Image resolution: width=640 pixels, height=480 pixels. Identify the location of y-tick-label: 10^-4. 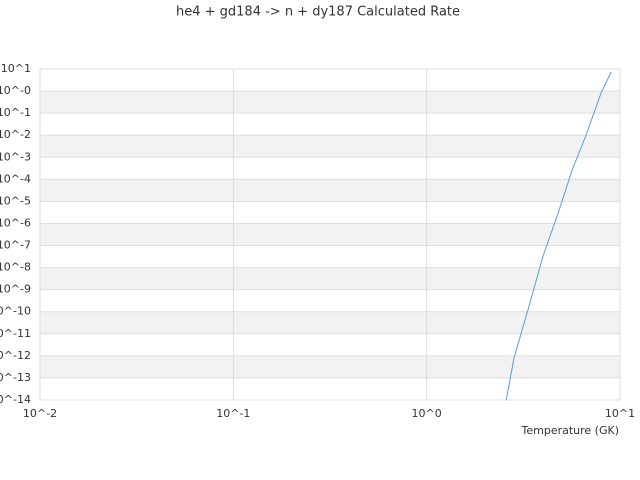
(15, 178).